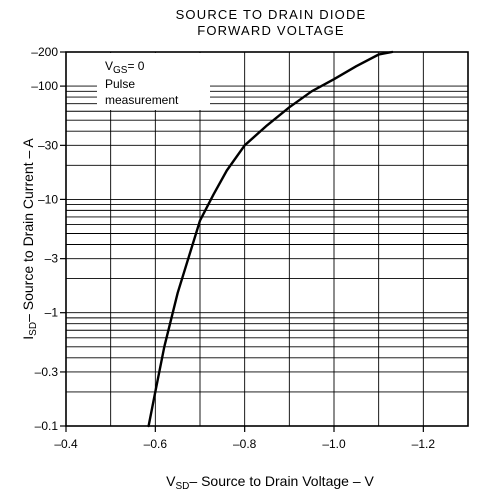 The image size is (481, 495). Describe the element at coordinates (52, 313) in the screenshot. I see `y-tick-label: –1` at that location.